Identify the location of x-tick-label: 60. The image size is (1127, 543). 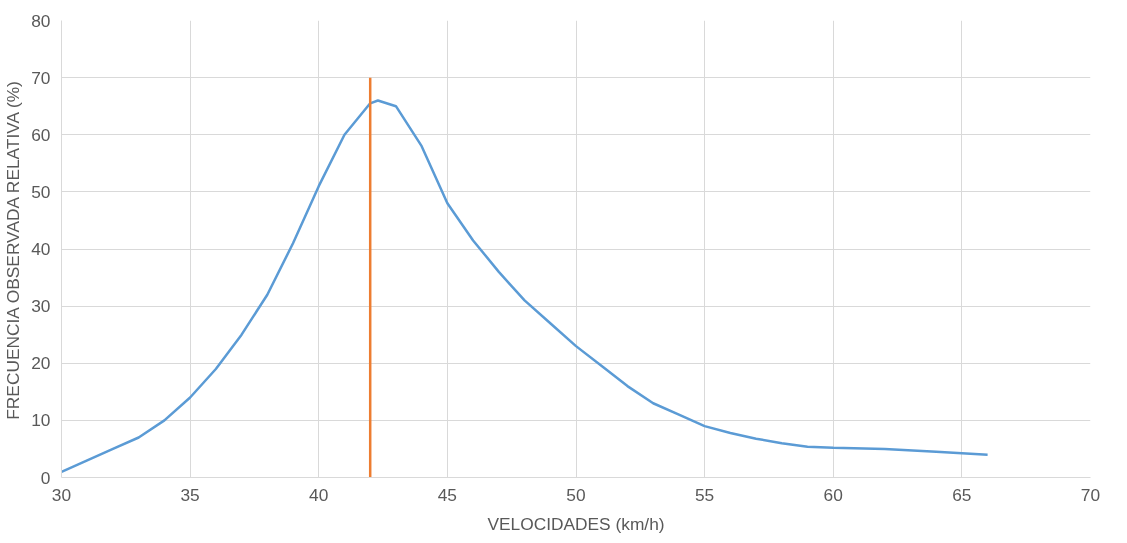
(833, 494).